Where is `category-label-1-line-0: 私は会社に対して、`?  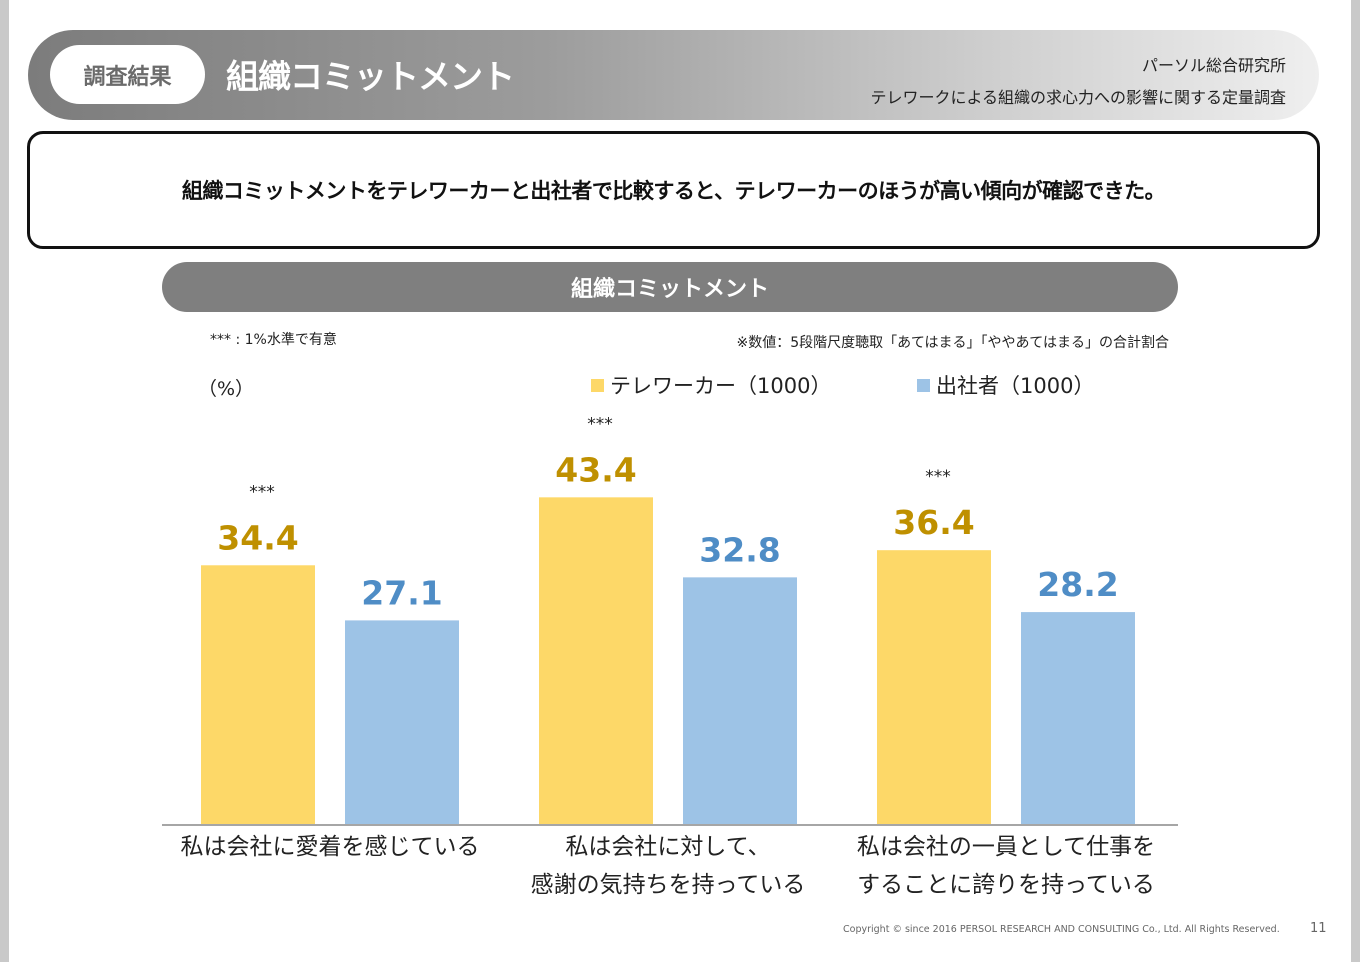 category-label-1-line-0: 私は会社に対して、 is located at coordinates (667, 847).